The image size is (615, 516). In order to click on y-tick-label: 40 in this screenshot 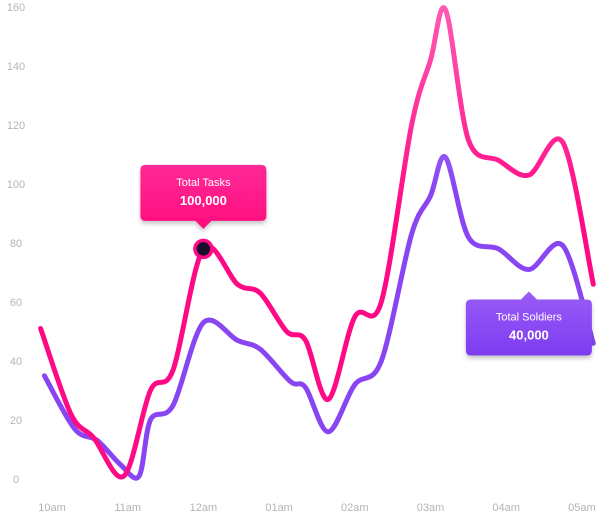, I will do `click(16, 362)`.